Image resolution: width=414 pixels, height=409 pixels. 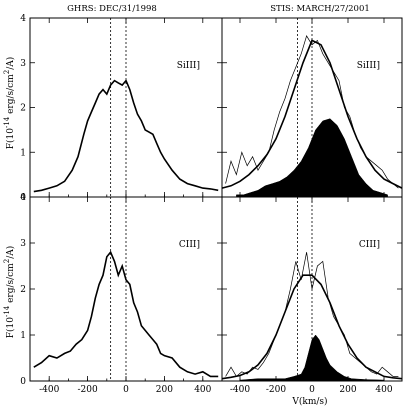 What do you see at coordinates (23, 19) in the screenshot?
I see `y-tick-label-4-ghrs-siii: 4` at bounding box center [23, 19].